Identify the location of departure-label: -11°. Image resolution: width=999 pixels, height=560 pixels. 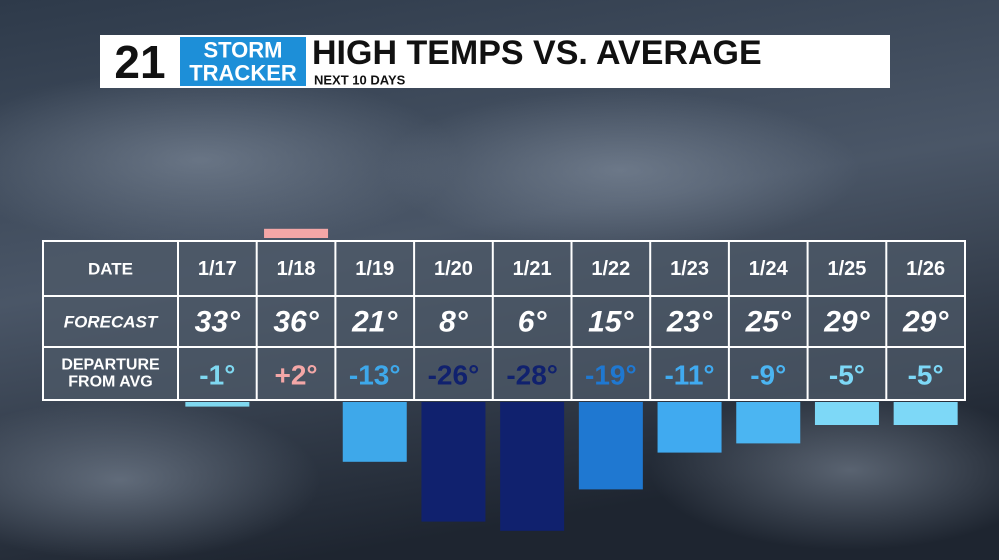
(689, 375).